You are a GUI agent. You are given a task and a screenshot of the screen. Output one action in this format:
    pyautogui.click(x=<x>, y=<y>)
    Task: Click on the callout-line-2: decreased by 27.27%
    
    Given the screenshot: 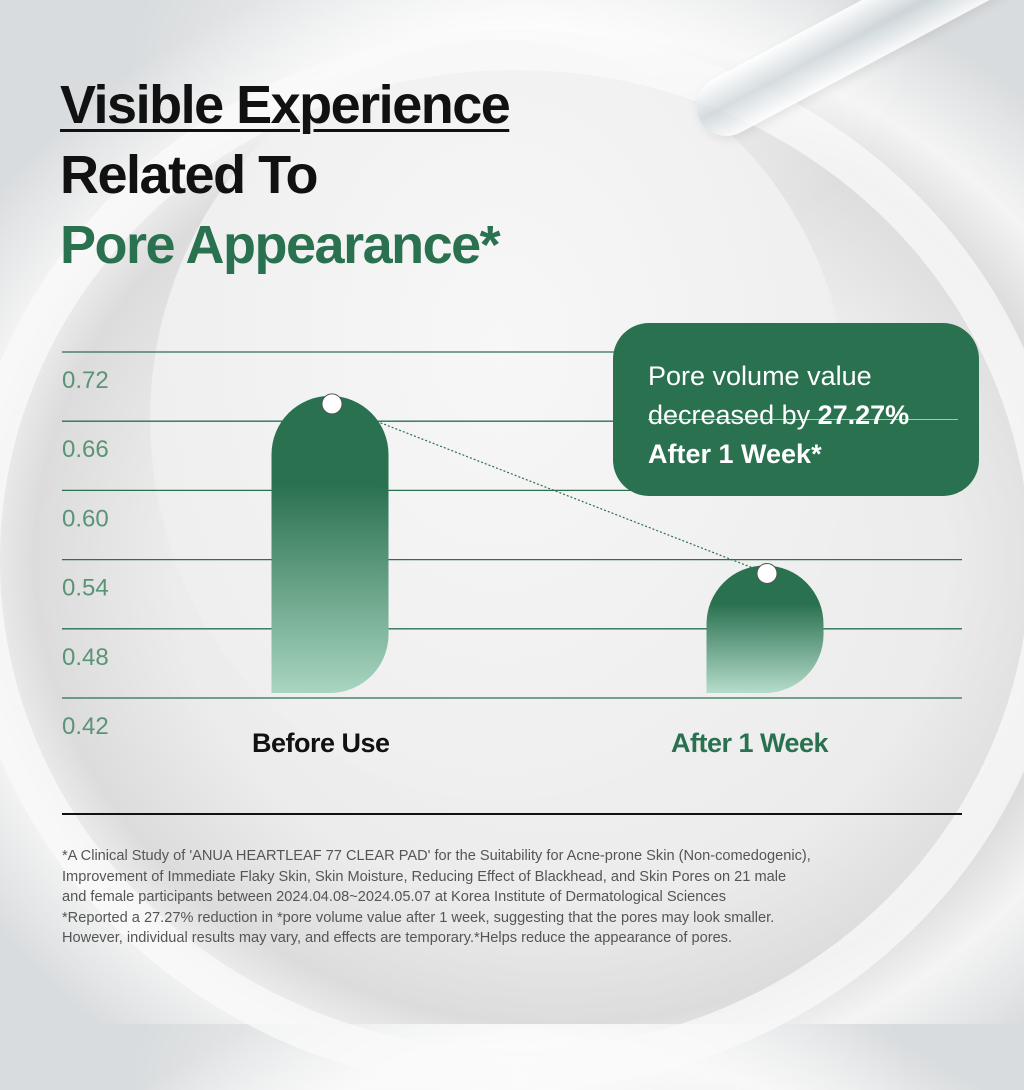 What is the action you would take?
    pyautogui.click(x=813, y=415)
    